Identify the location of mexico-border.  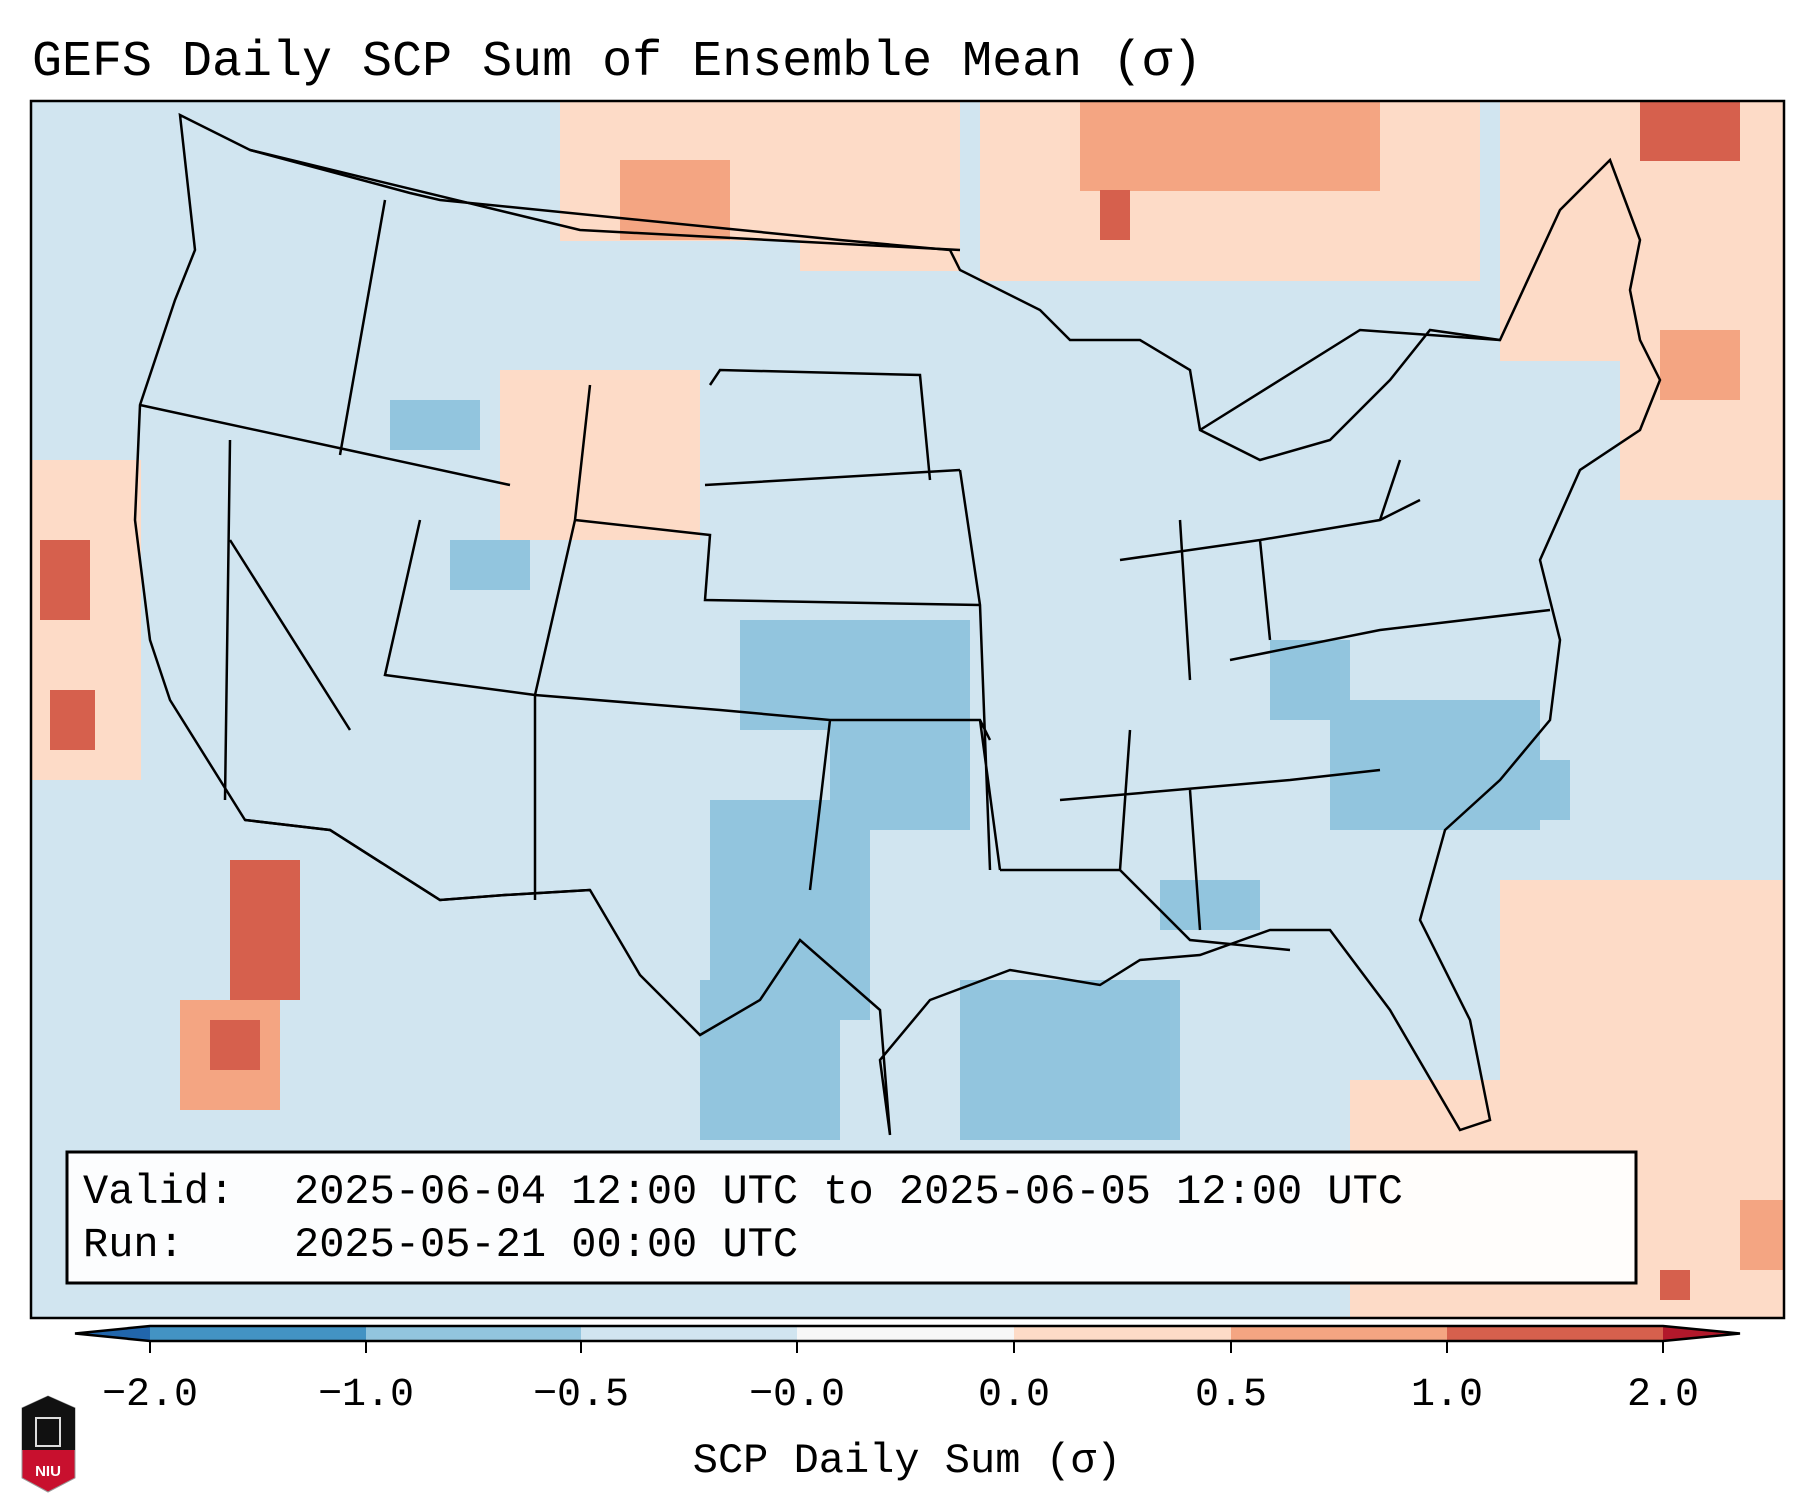
(417, 860).